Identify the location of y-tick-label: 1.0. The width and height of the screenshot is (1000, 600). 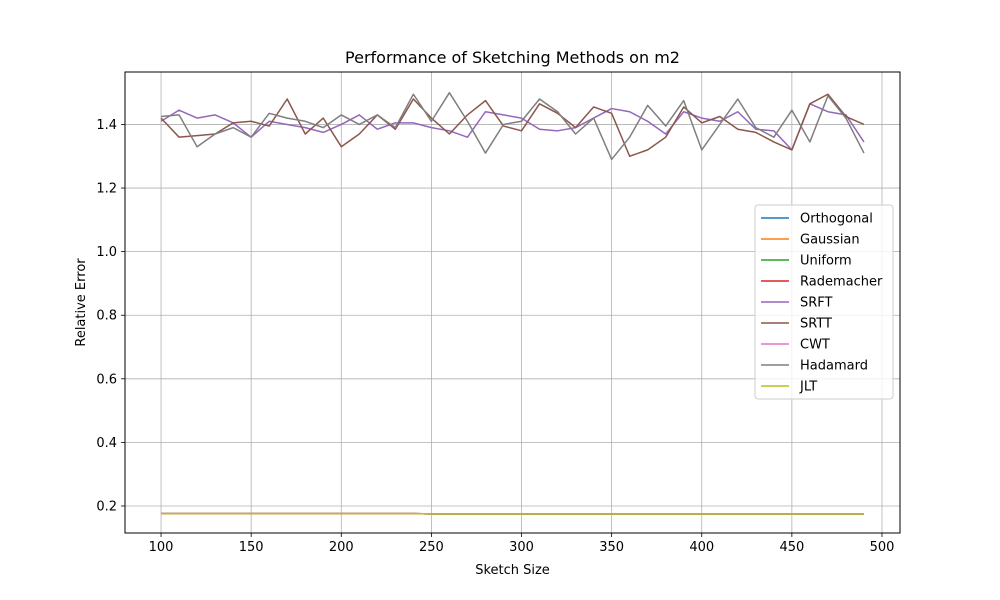
(106, 252).